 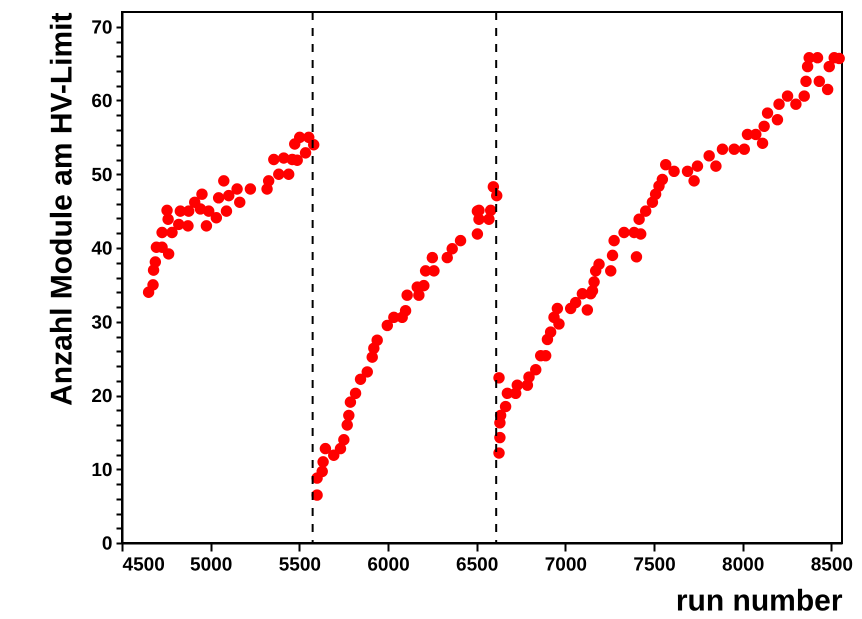 I want to click on y-tick-label: 40, so click(x=101, y=249).